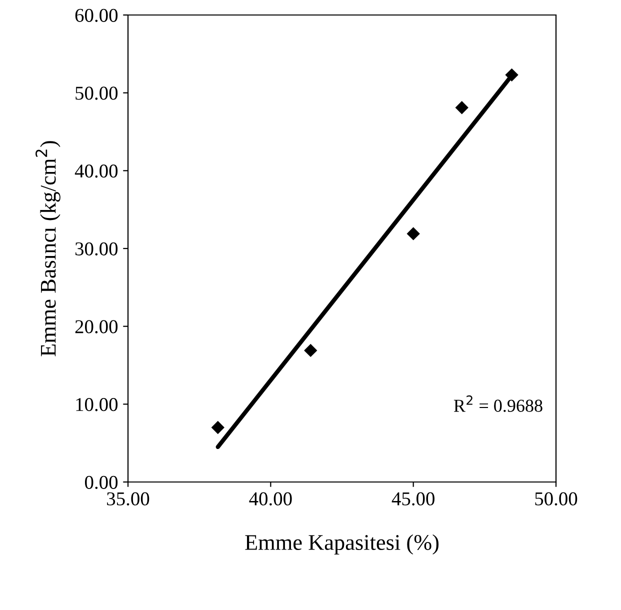 The height and width of the screenshot is (610, 621). What do you see at coordinates (96, 327) in the screenshot?
I see `y-tick-label: 20.00` at bounding box center [96, 327].